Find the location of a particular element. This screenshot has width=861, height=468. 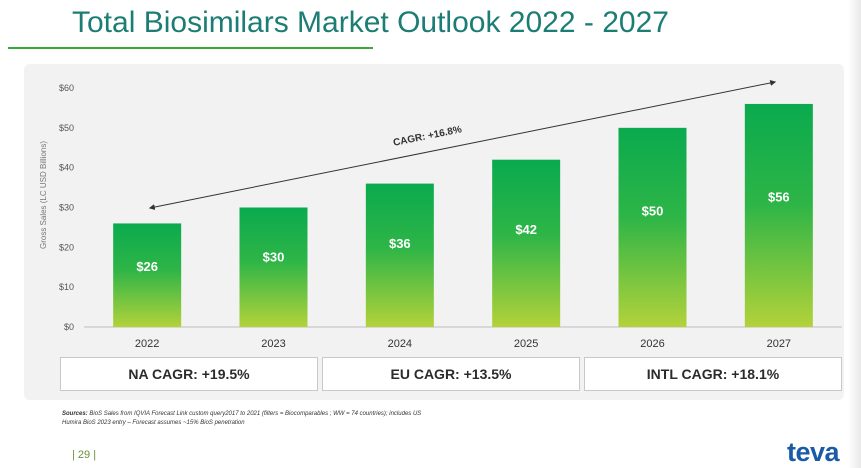

data-label: $26 is located at coordinates (147, 266).